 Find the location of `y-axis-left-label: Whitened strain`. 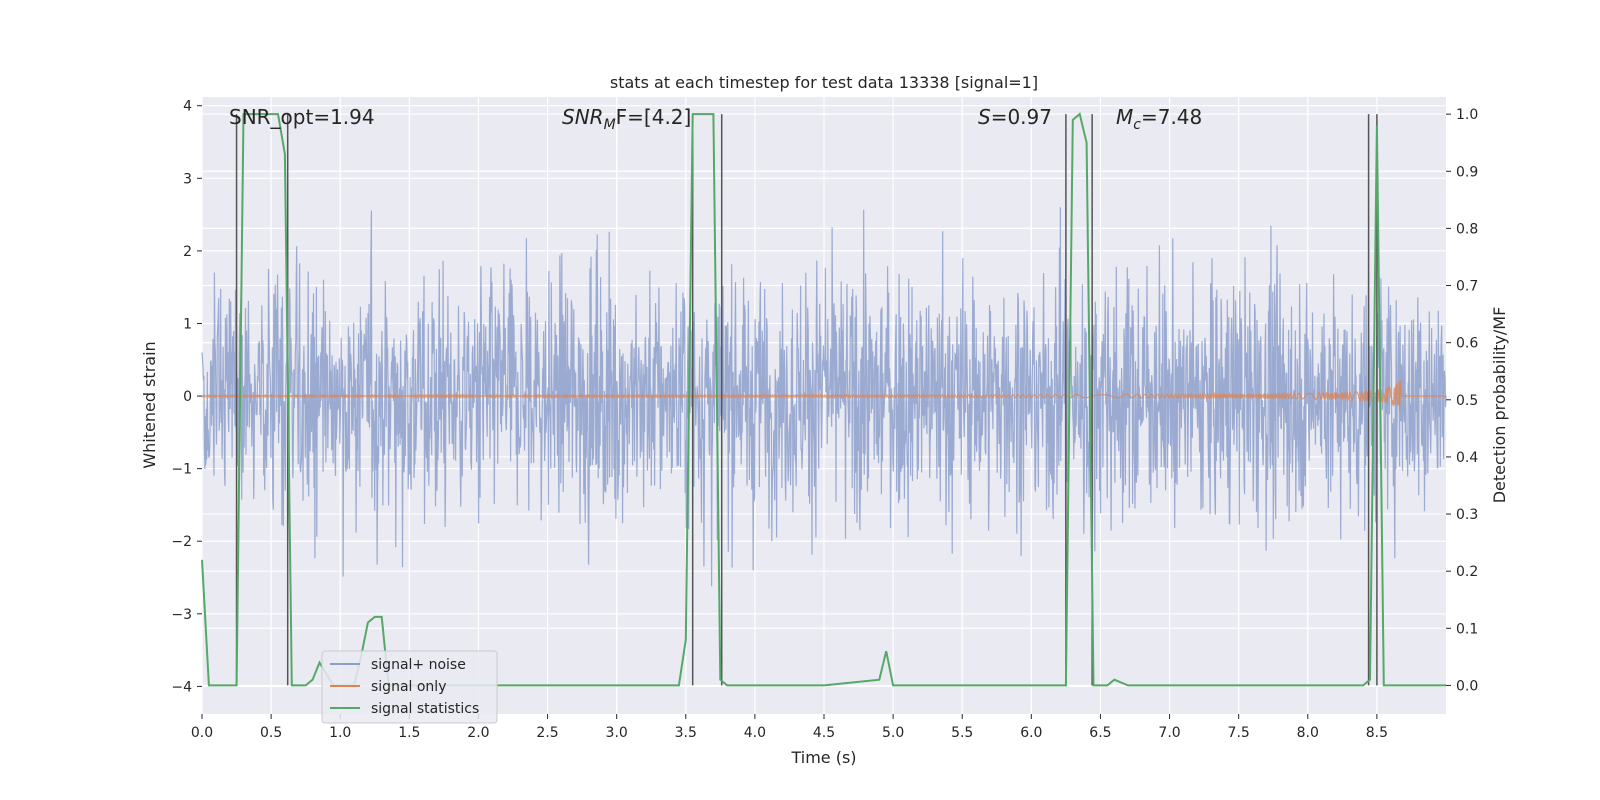

y-axis-left-label: Whitened strain is located at coordinates (149, 404).